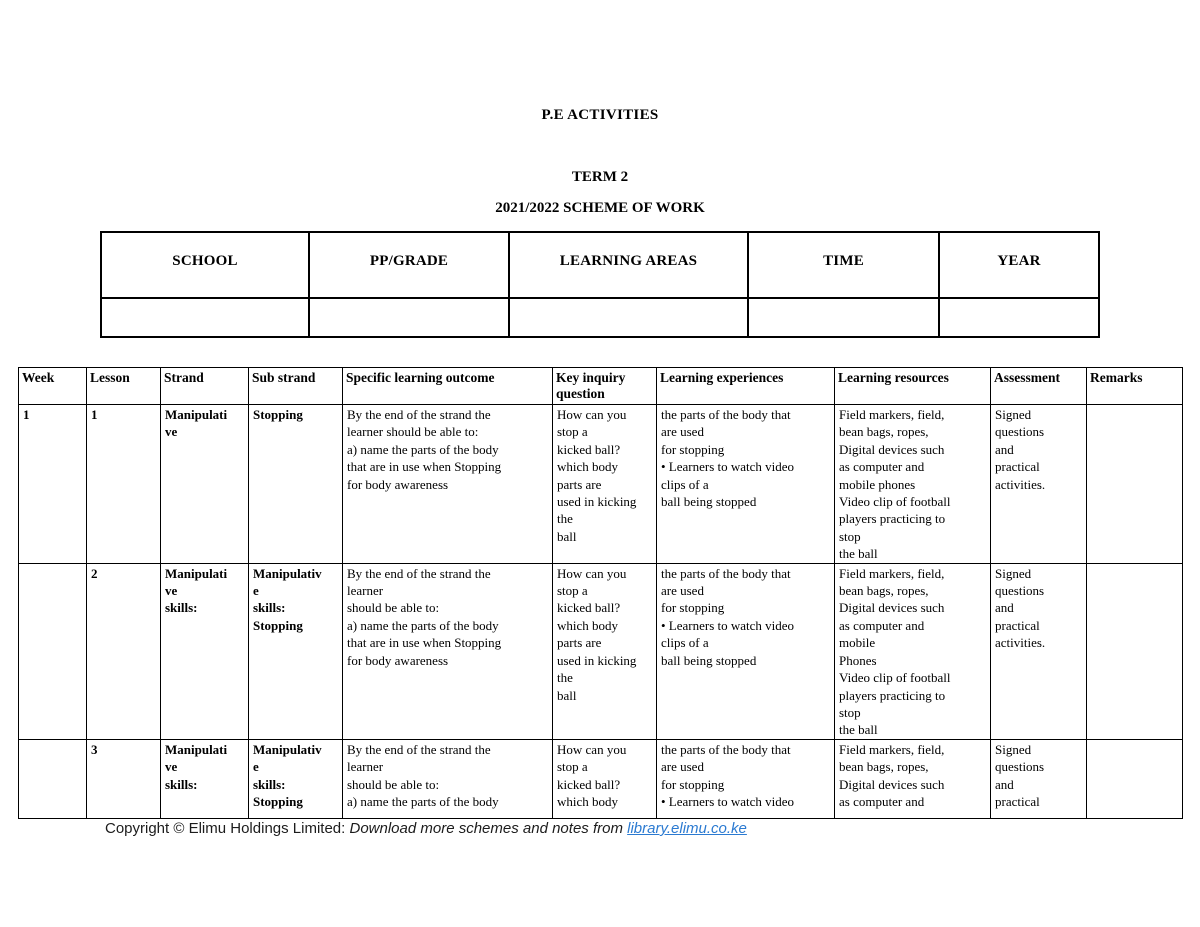  Describe the element at coordinates (205, 265) in the screenshot. I see `info-header-school: SCHOOL` at that location.